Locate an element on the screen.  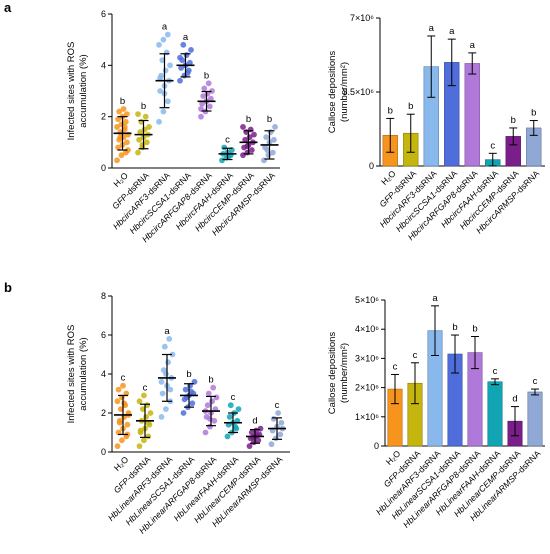
y-axis-label: Infected sites with ROS is located at coordinates (71, 374).